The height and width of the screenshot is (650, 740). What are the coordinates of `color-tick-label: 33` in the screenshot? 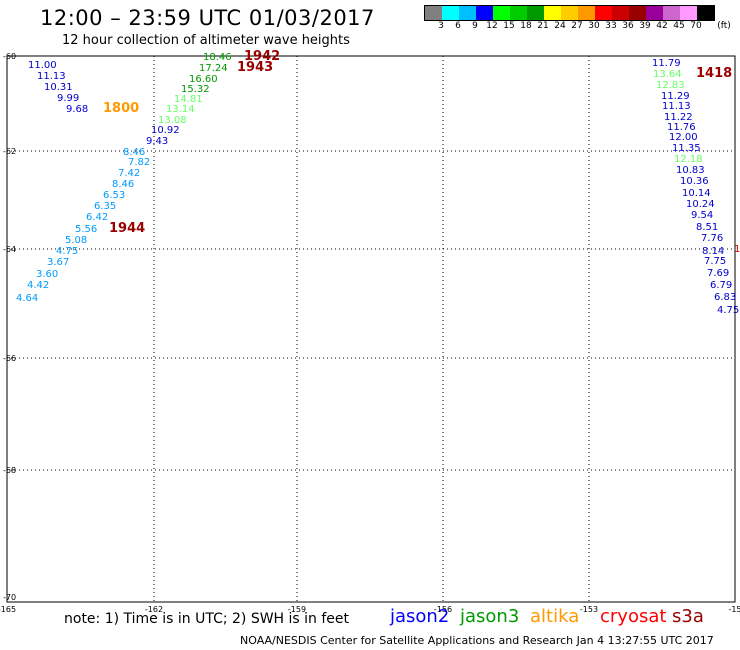 It's located at (611, 26).